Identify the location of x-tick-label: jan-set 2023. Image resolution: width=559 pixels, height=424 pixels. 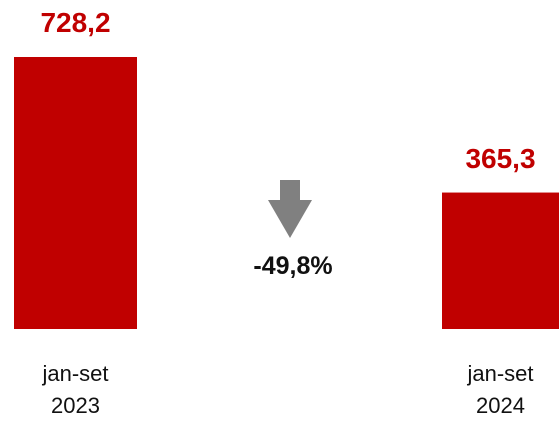
(75, 389).